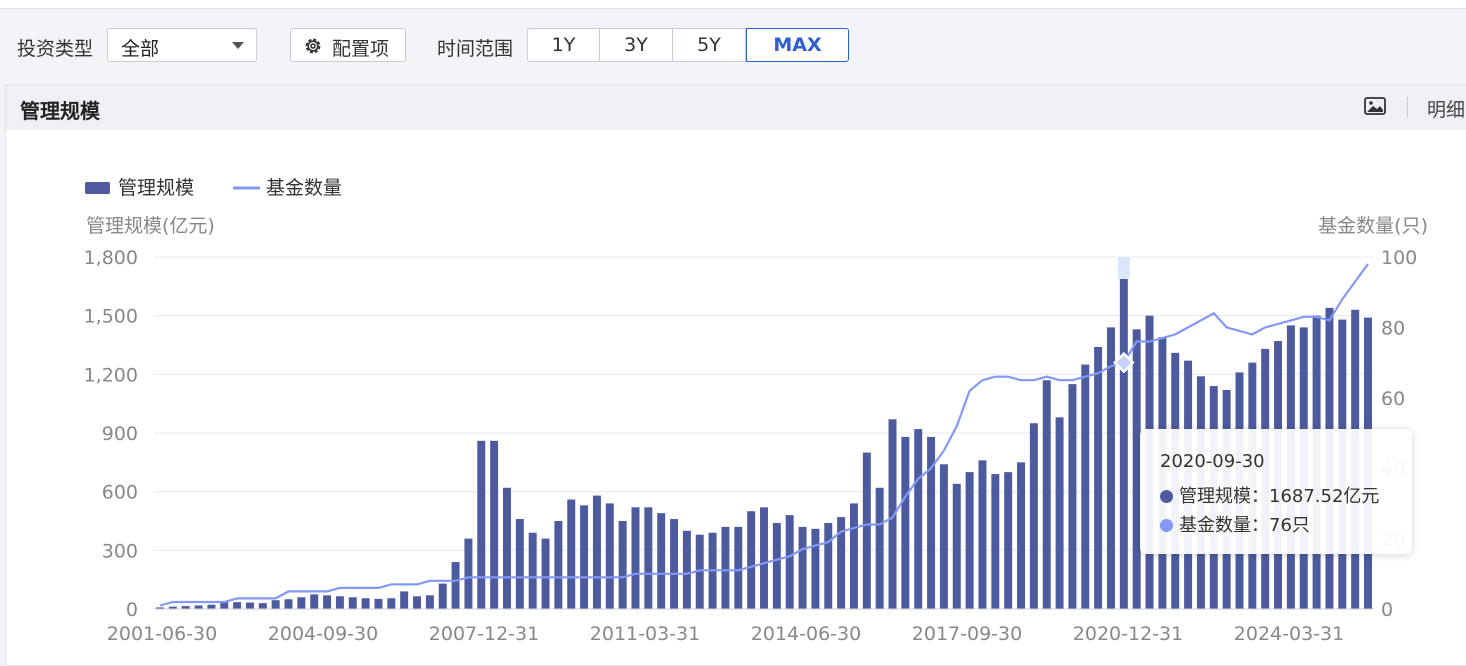 The width and height of the screenshot is (1466, 666). I want to click on config-button-label: 配置项, so click(361, 49).